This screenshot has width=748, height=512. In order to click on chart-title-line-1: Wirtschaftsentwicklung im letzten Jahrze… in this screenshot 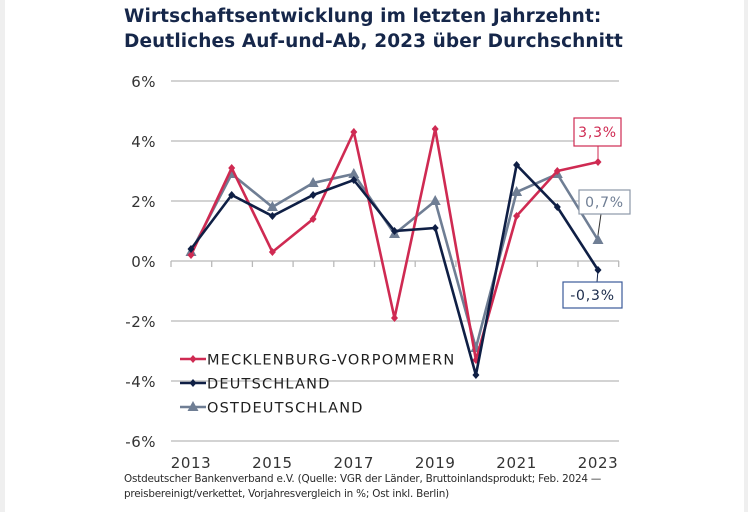, I will do `click(363, 16)`.